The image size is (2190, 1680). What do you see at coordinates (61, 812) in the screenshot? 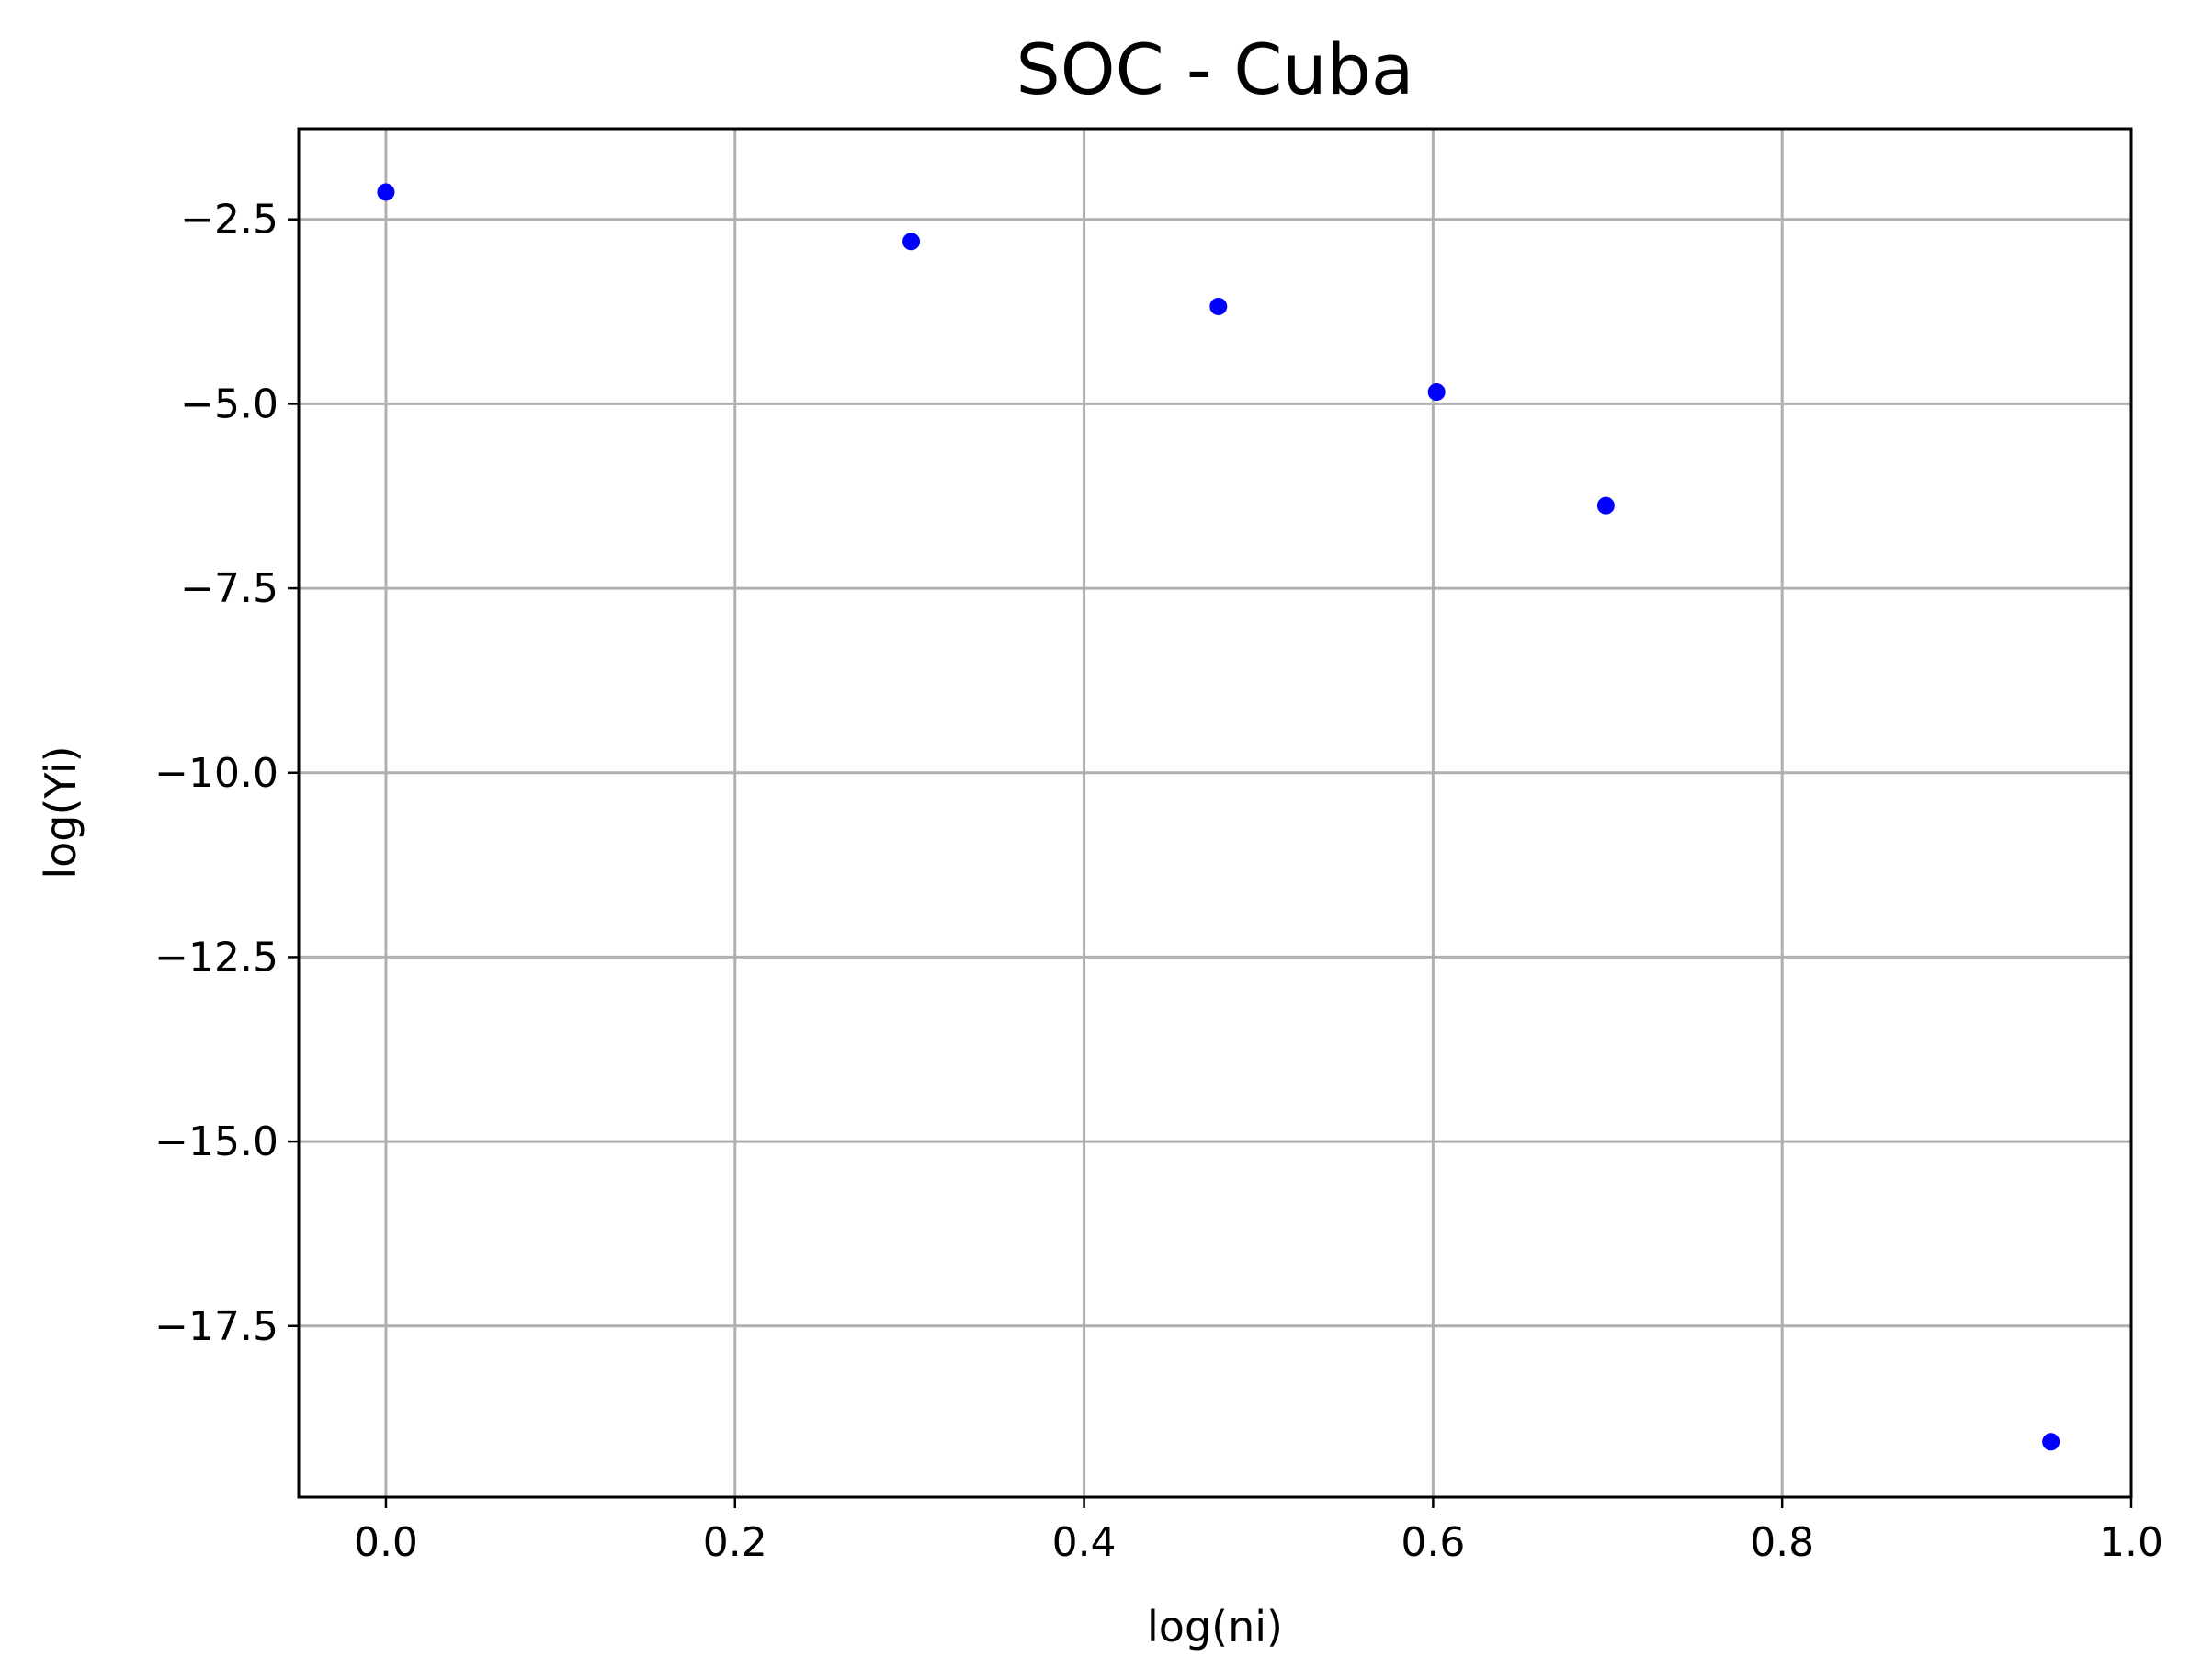
I see `y-axis-label: log(Yi)` at bounding box center [61, 812].